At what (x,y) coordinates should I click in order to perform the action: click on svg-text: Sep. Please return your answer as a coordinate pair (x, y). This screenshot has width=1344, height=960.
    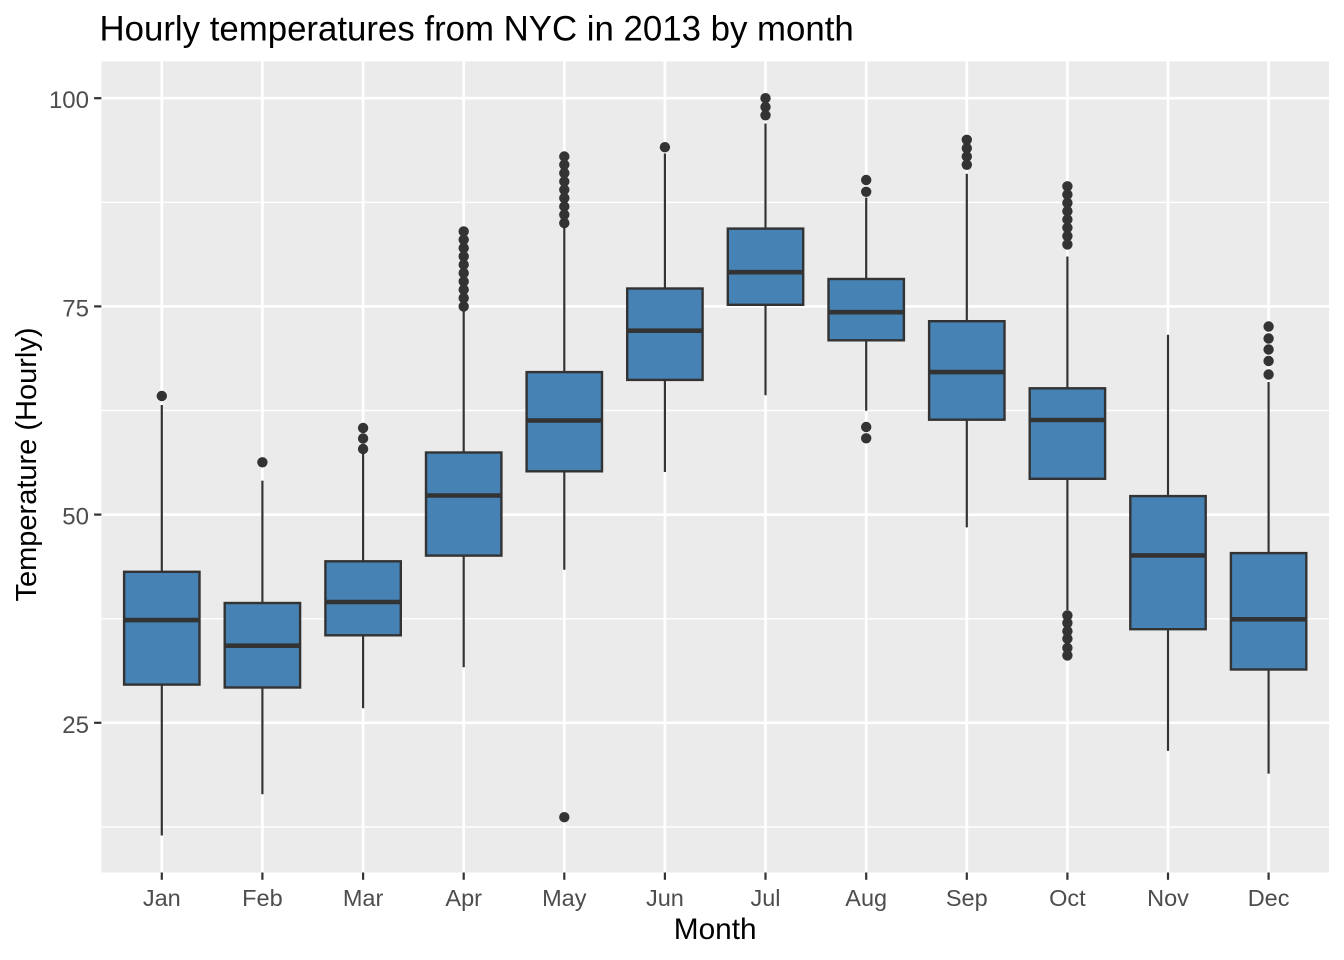
    Looking at the image, I should click on (967, 898).